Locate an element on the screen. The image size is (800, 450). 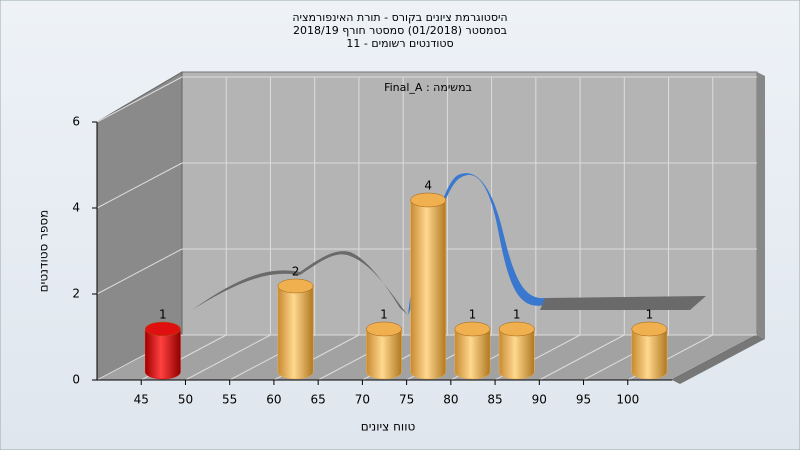
x-axis-label: טווח ציונים is located at coordinates (388, 427).